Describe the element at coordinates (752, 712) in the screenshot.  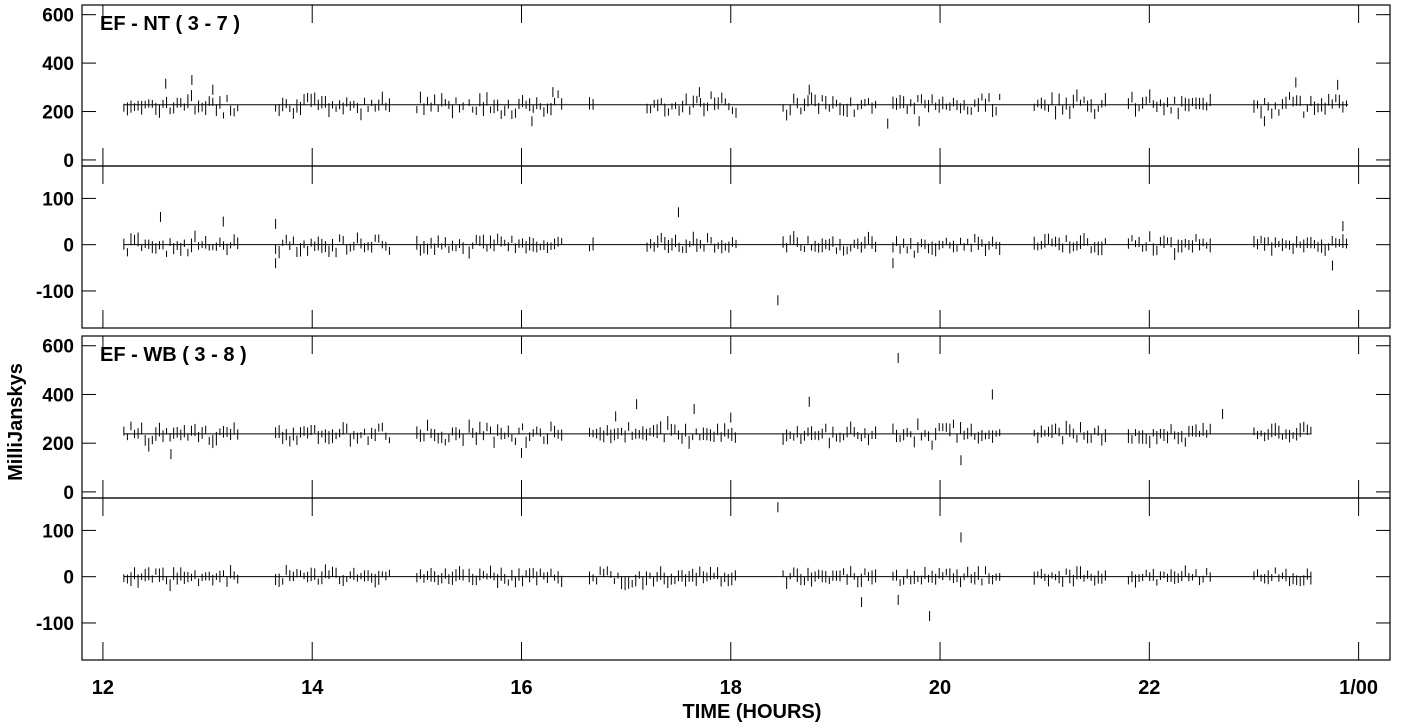
I see `x-axis-label: TIME (HOURS)` at that location.